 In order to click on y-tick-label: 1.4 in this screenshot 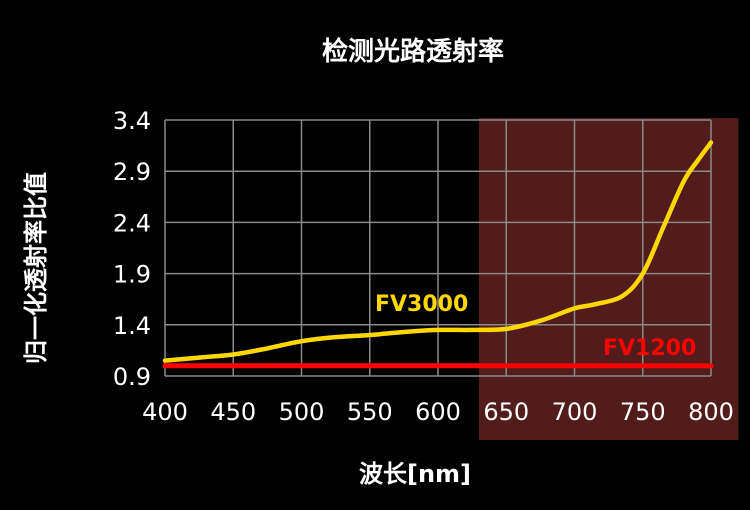, I will do `click(132, 326)`.